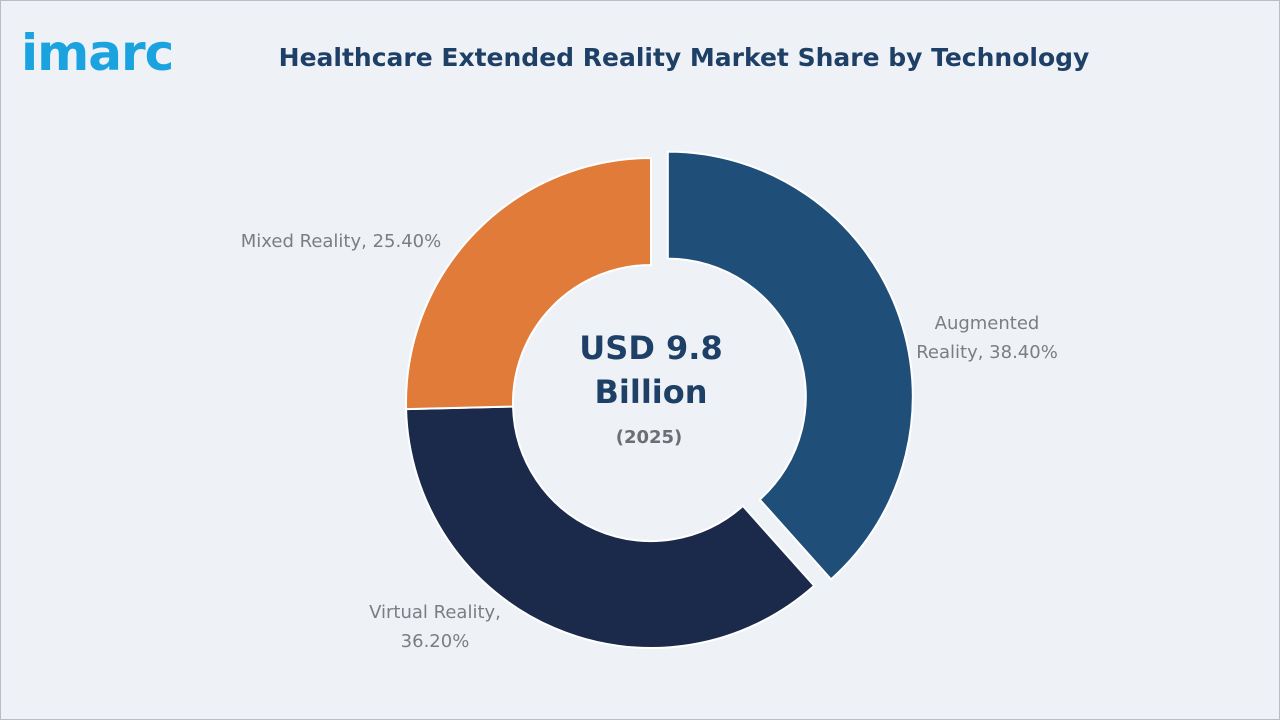 The height and width of the screenshot is (720, 1280). I want to click on label-mixed-reality: Mixed Reality, 25.40%, so click(341, 241).